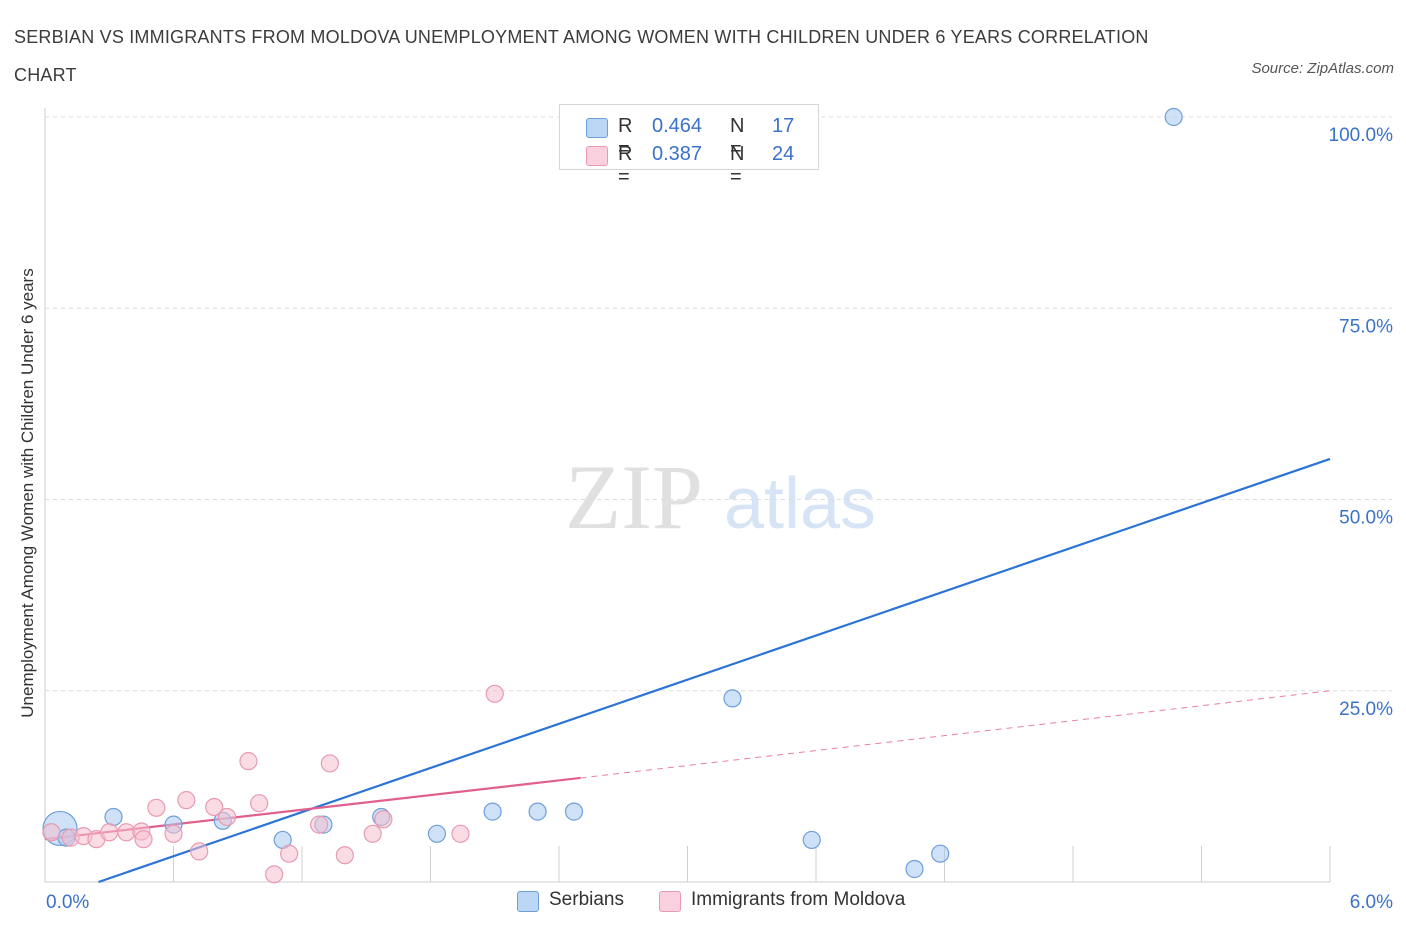  Describe the element at coordinates (634, 497) in the screenshot. I see `watermark-zip: ZIP` at that location.